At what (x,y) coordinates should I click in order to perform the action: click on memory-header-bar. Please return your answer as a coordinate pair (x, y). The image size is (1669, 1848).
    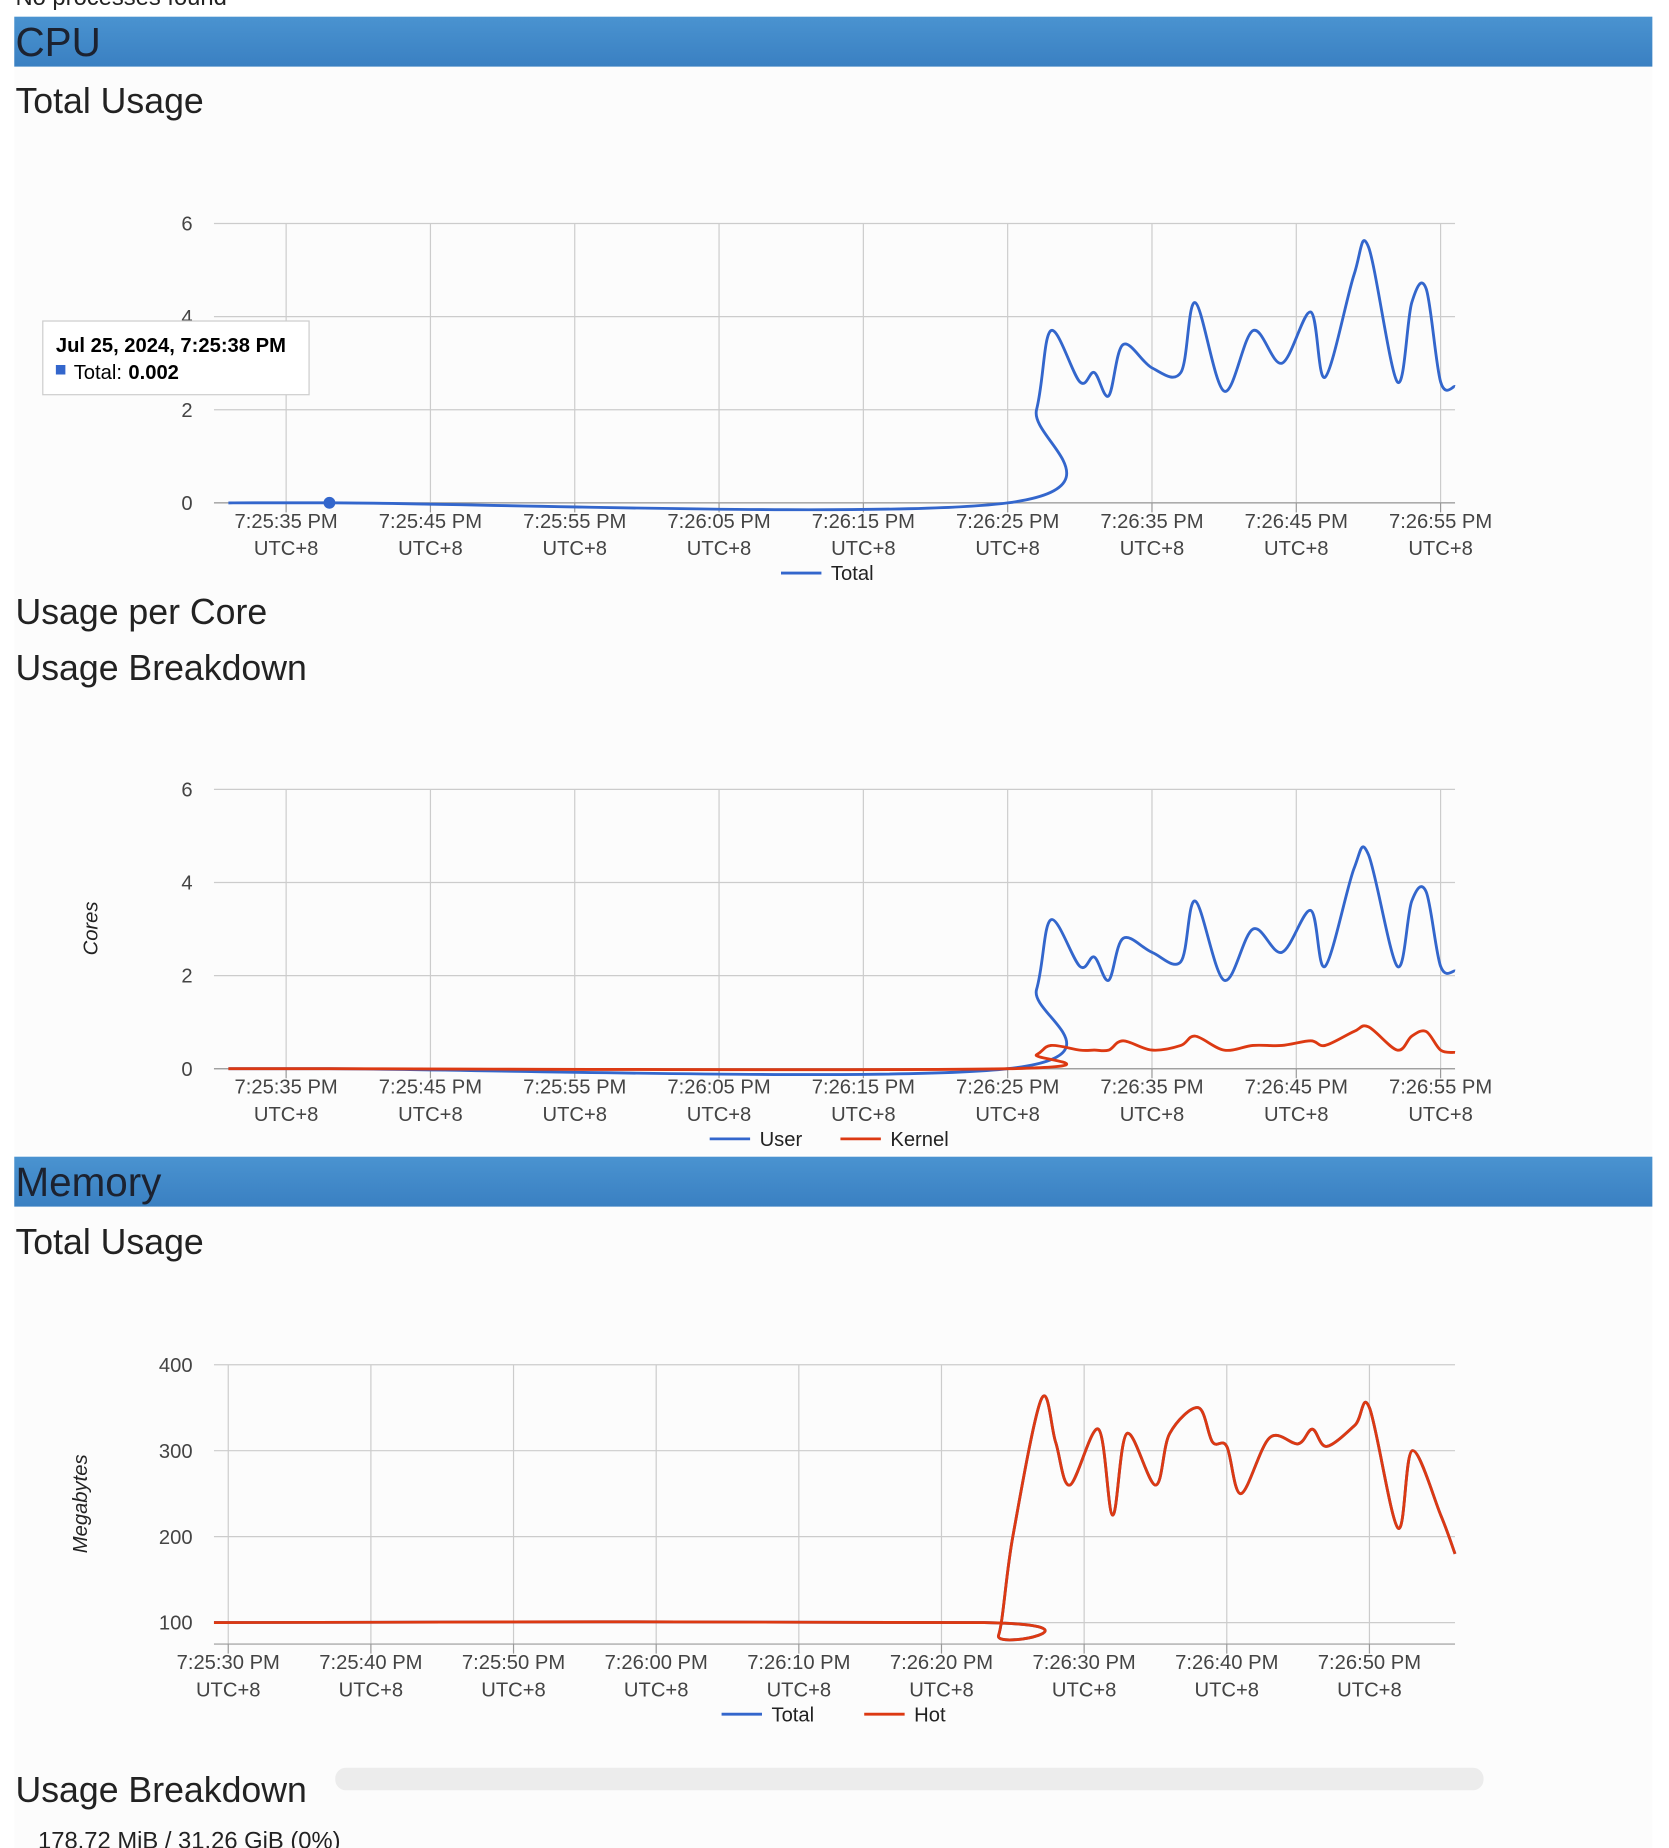
    Looking at the image, I should click on (833, 1181).